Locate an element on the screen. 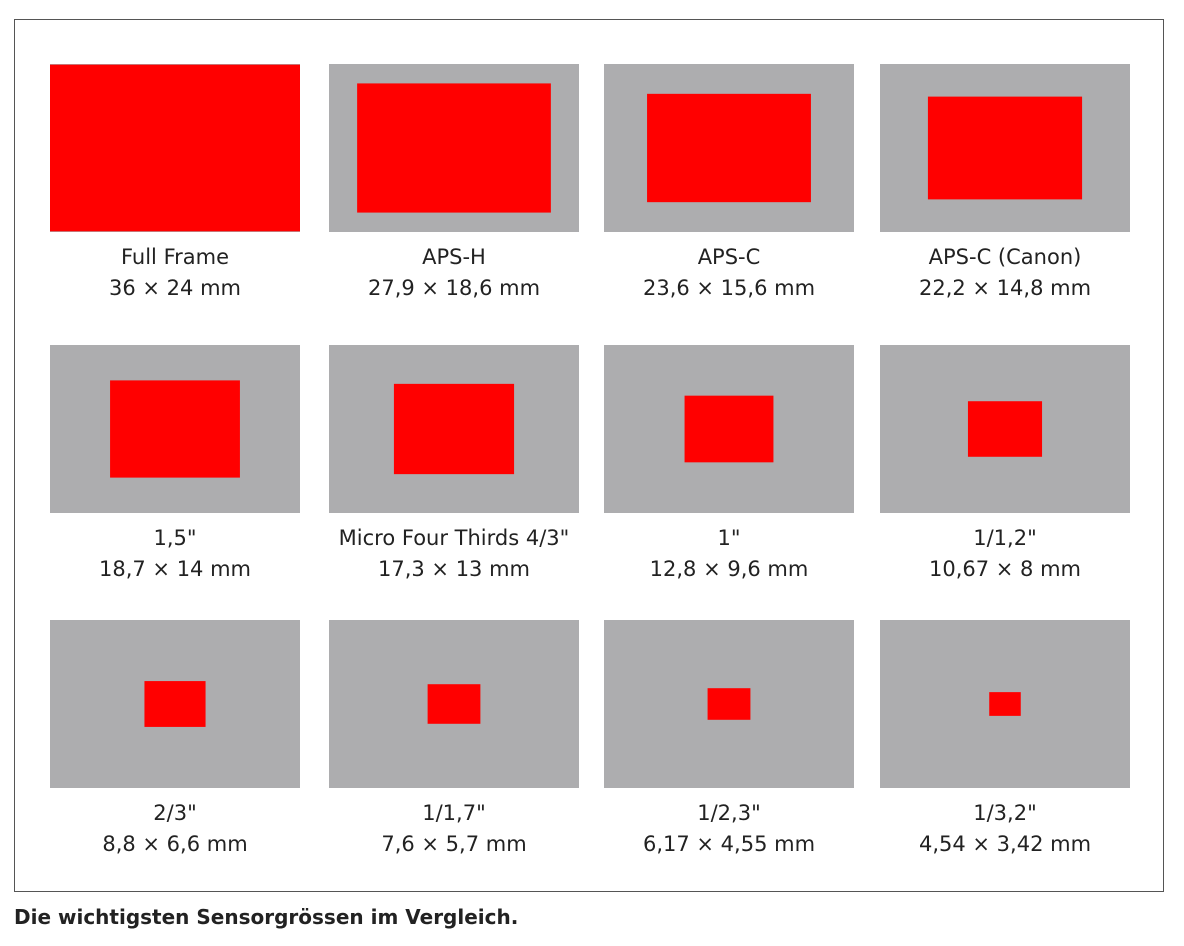 The image size is (1184, 946). sensor-size: 27,9 × 18,6 mm is located at coordinates (454, 288).